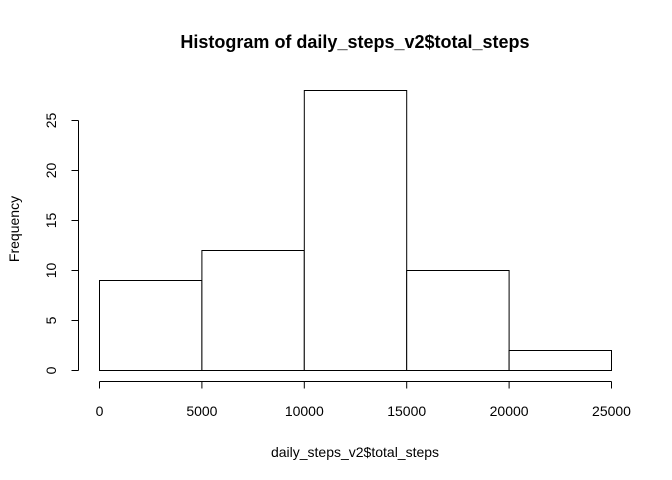  What do you see at coordinates (100, 411) in the screenshot?
I see `x-tick-label: 0` at bounding box center [100, 411].